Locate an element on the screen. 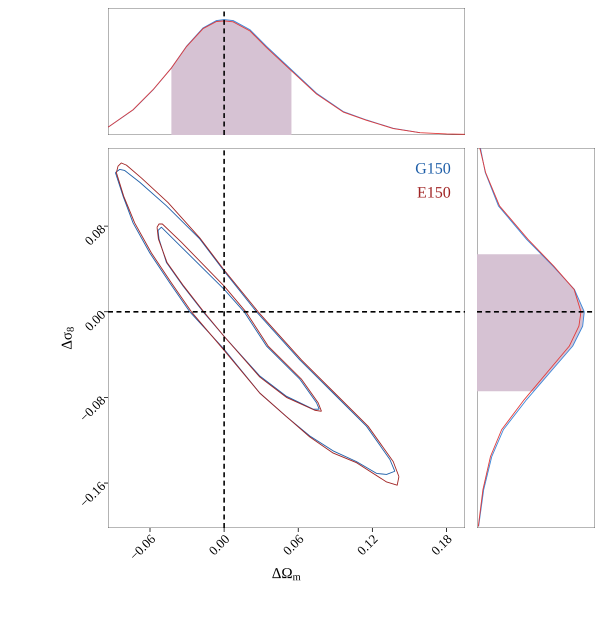 This screenshot has width=597, height=619. y-tick-label: 0.00 is located at coordinates (95, 320).